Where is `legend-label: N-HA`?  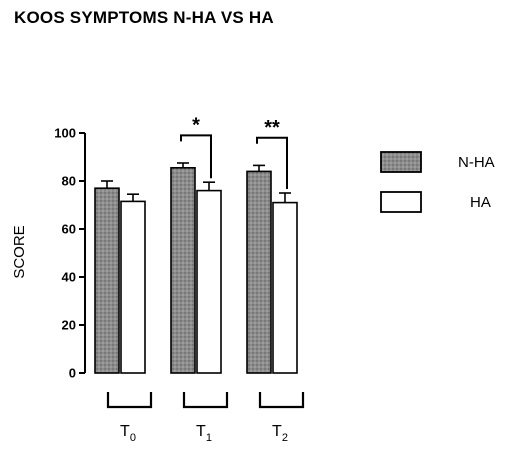
legend-label: N-HA is located at coordinates (476, 162).